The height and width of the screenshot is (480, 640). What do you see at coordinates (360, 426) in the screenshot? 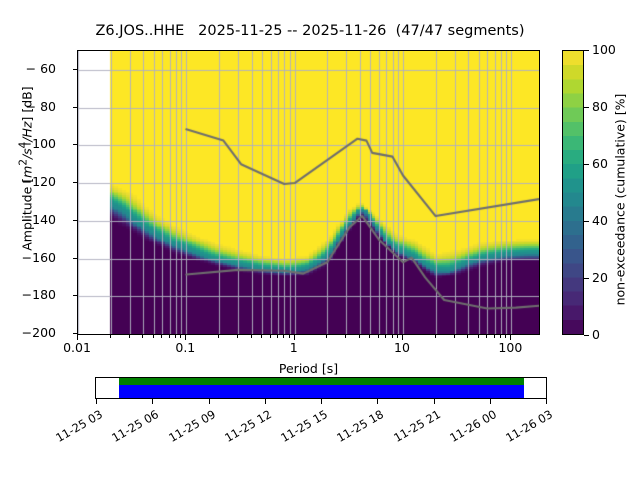
I see `timeline-tick-label: 11-25 18` at bounding box center [360, 426].